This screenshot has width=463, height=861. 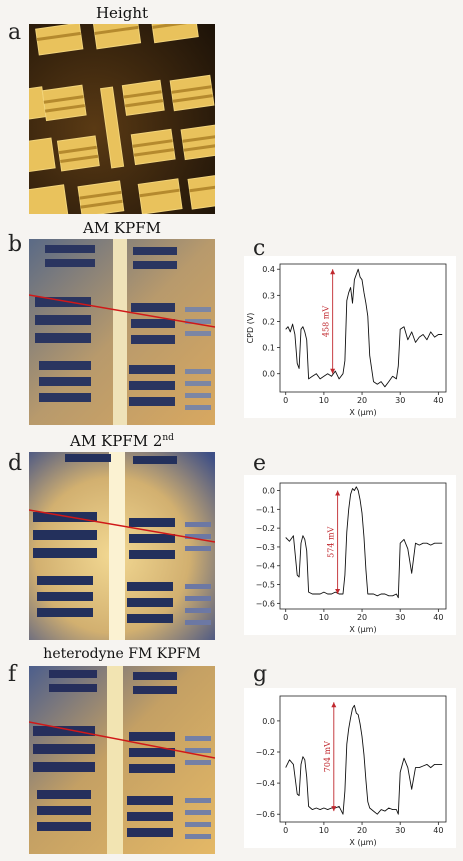 I want to click on annotation-label: 574 mV, so click(x=331, y=541).